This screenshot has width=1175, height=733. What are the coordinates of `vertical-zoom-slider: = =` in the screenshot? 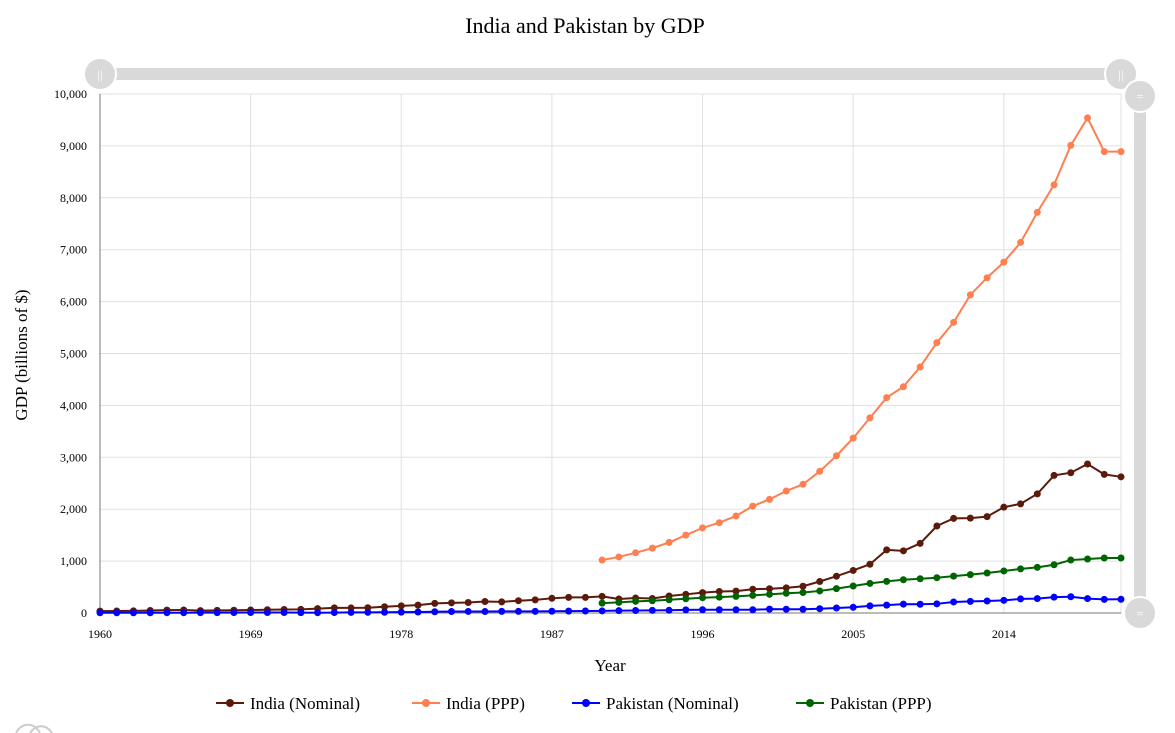 It's located at (1140, 354).